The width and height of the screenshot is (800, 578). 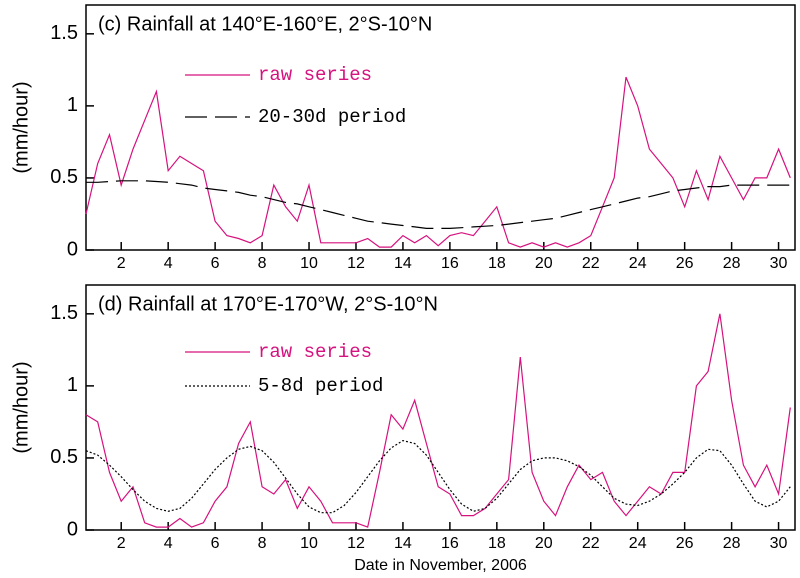 What do you see at coordinates (440, 565) in the screenshot?
I see `x-axis-label: Date in November, 2006` at bounding box center [440, 565].